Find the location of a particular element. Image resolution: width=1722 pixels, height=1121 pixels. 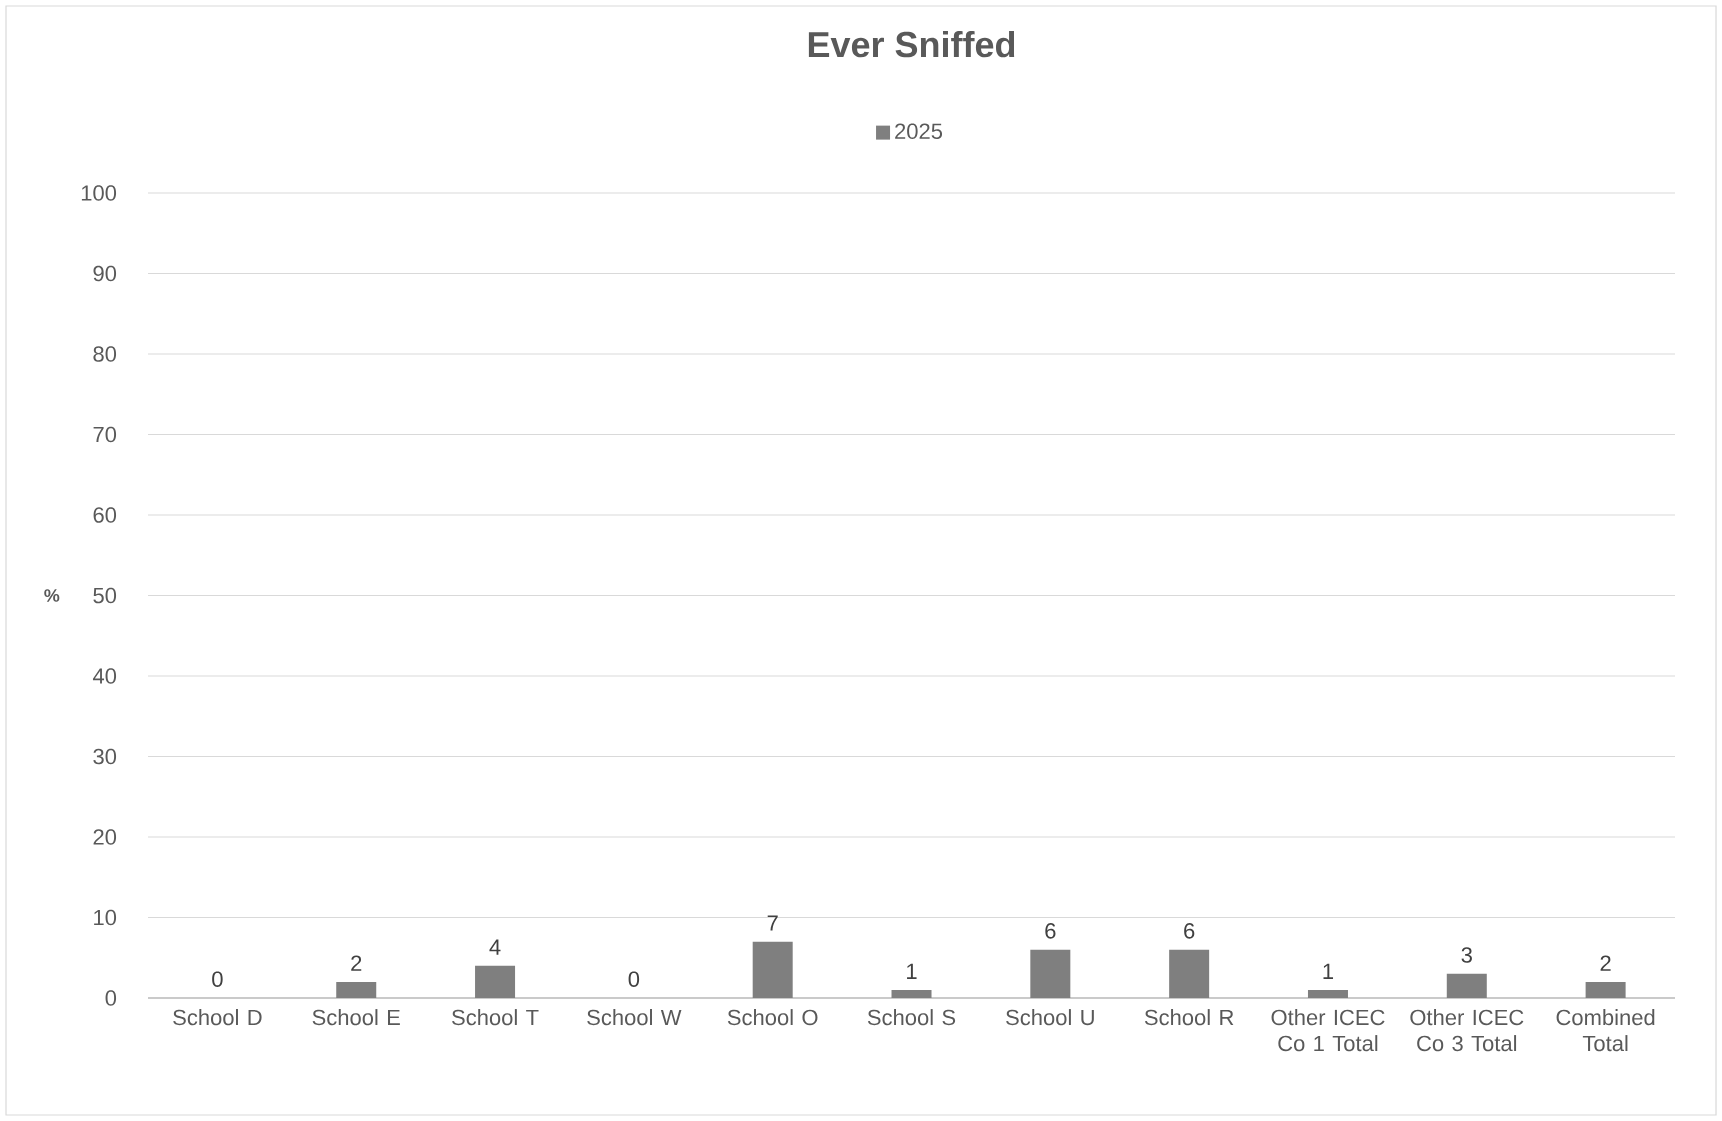

y-tick-label: 50 is located at coordinates (105, 595).